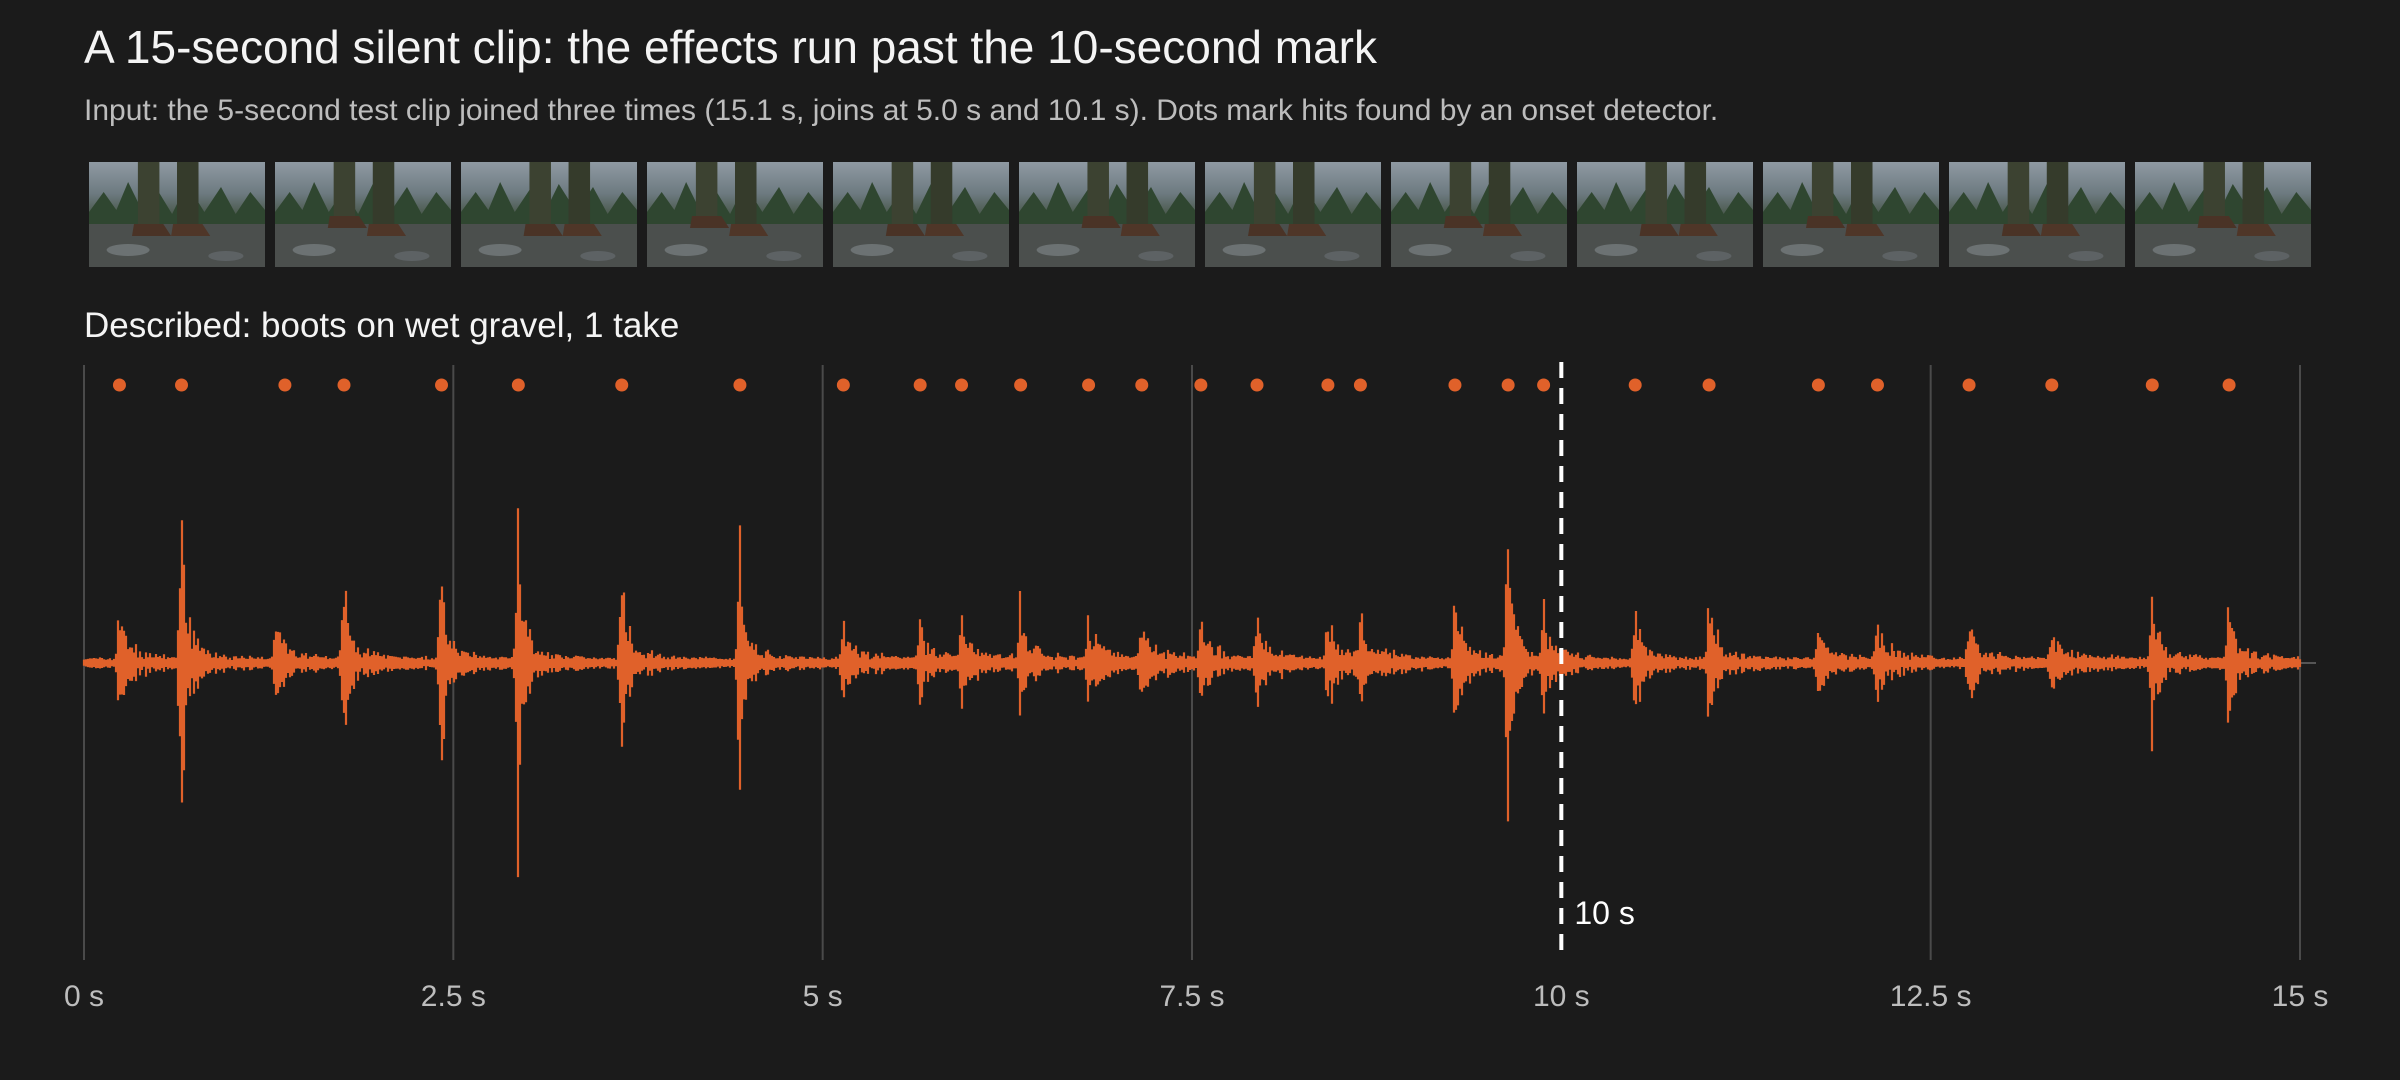  Describe the element at coordinates (453, 996) in the screenshot. I see `x-tick-label: 2.5 s` at that location.